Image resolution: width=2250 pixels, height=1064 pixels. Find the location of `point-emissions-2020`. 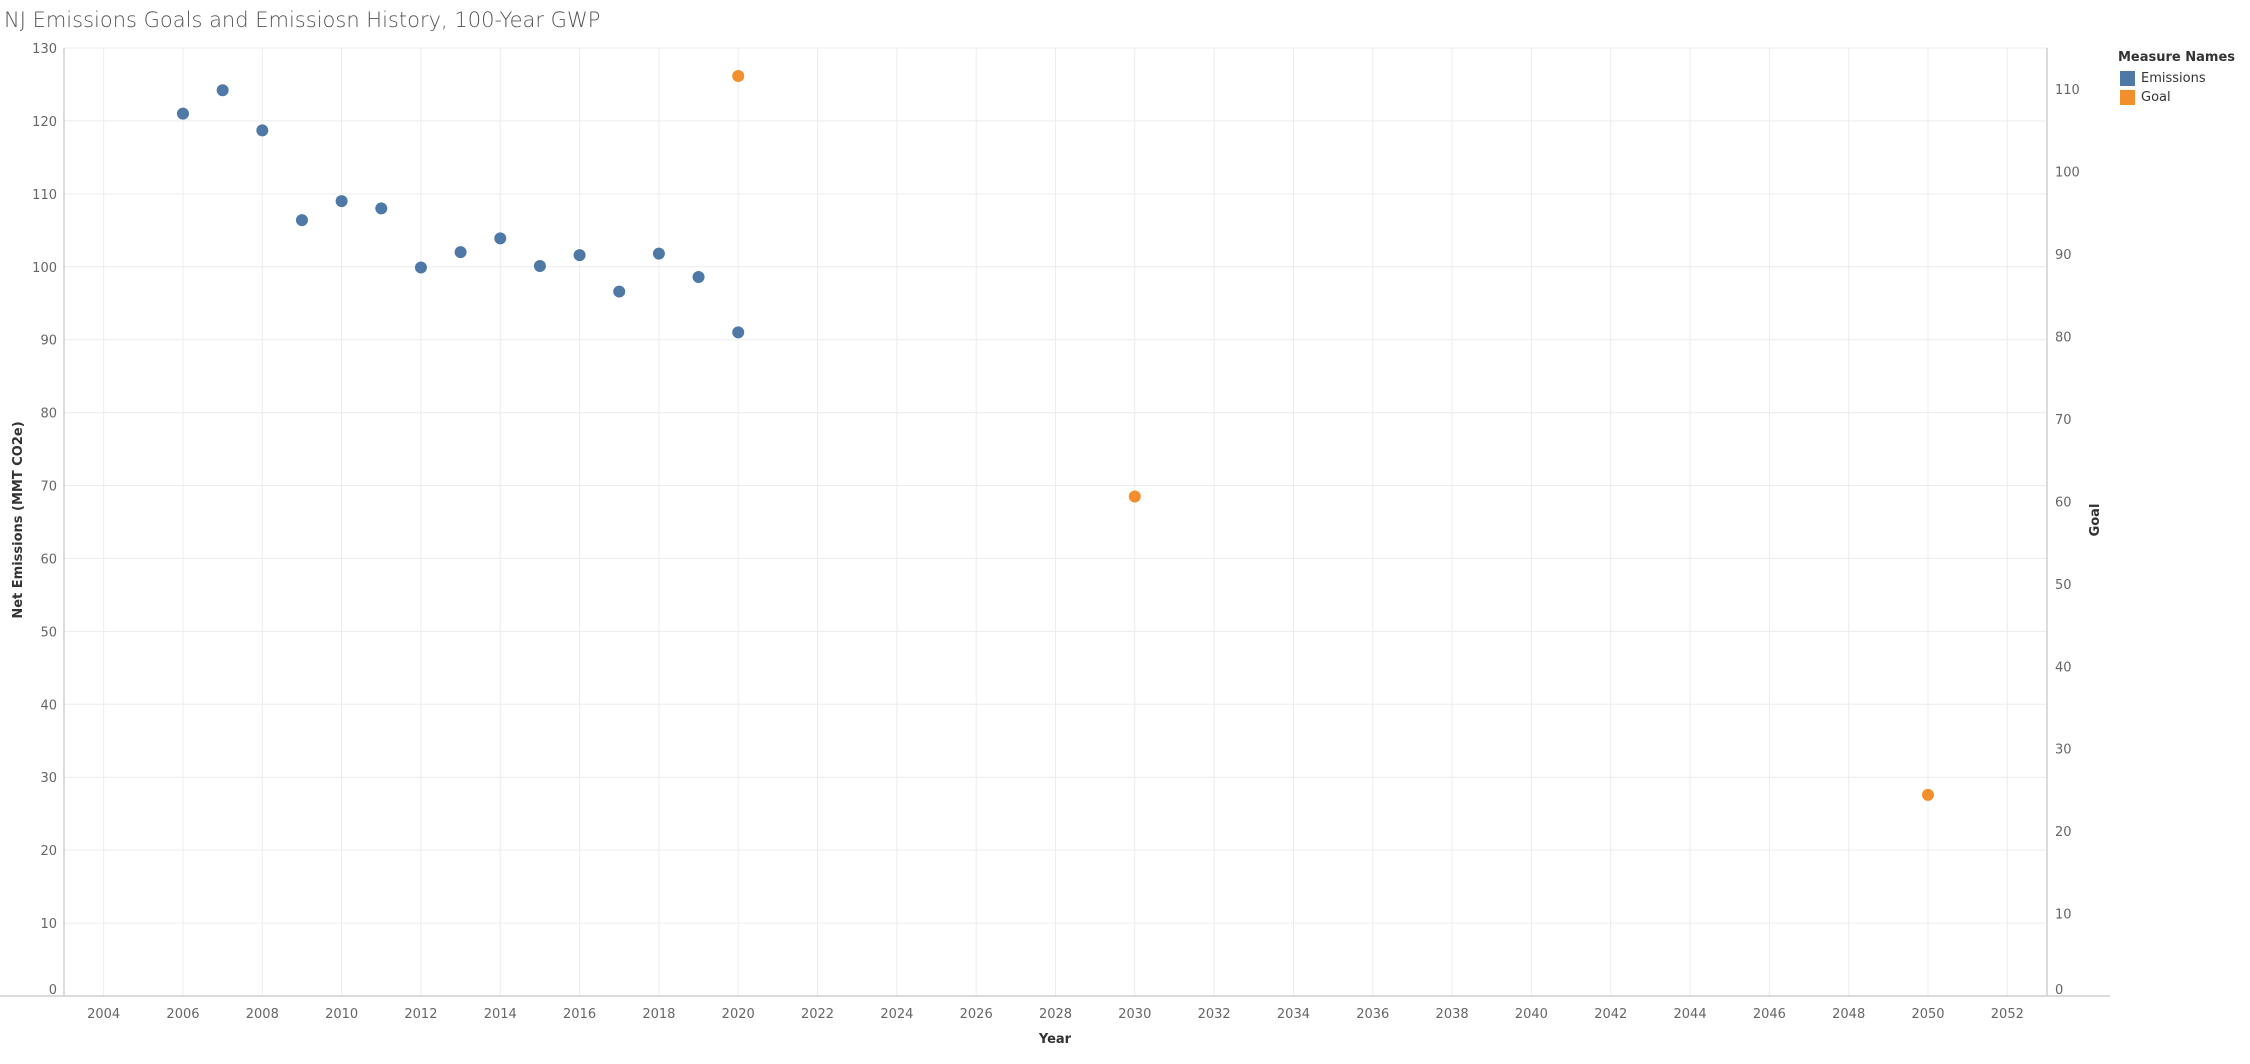

point-emissions-2020 is located at coordinates (738, 332).